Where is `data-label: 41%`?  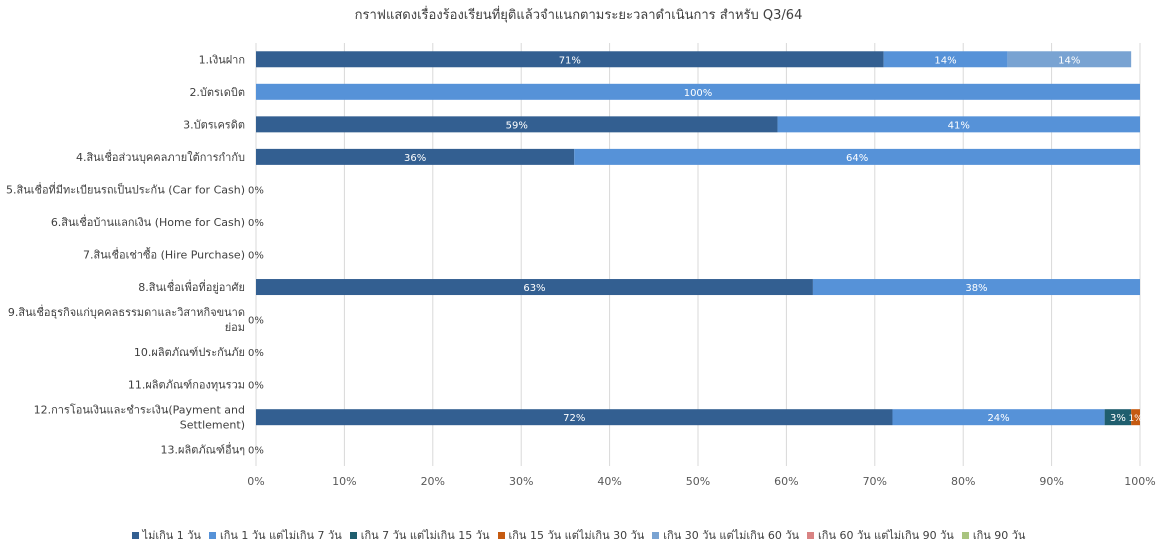
data-label: 41% is located at coordinates (959, 125).